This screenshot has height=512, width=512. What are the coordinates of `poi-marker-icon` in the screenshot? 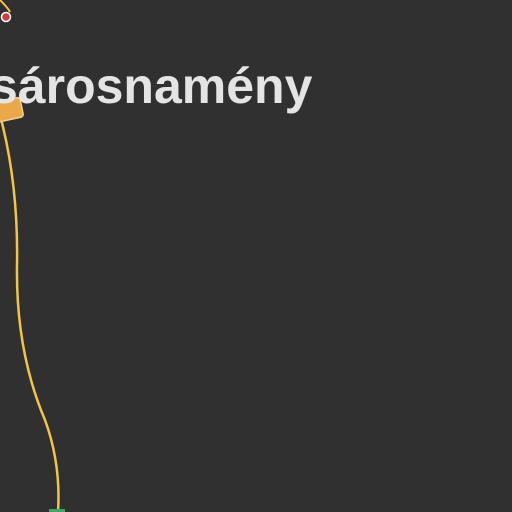 It's located at (6, 17).